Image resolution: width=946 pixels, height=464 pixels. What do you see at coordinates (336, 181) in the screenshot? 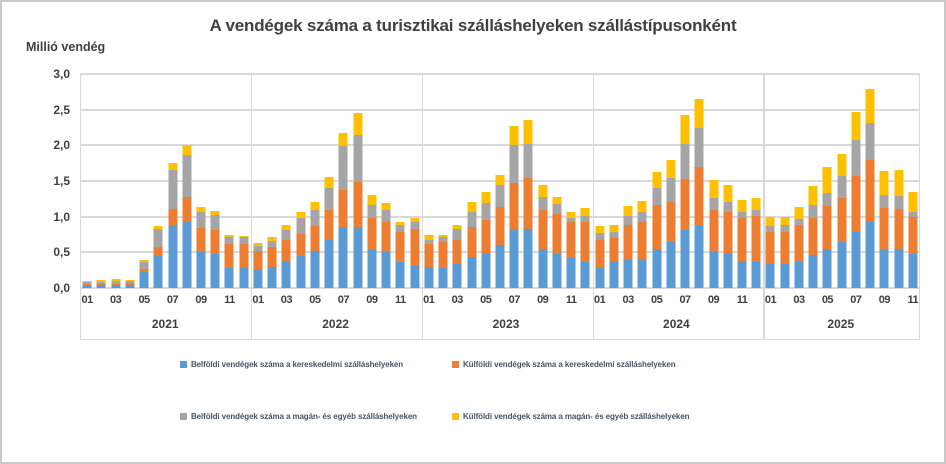
I see `bar-group-2022` at bounding box center [336, 181].